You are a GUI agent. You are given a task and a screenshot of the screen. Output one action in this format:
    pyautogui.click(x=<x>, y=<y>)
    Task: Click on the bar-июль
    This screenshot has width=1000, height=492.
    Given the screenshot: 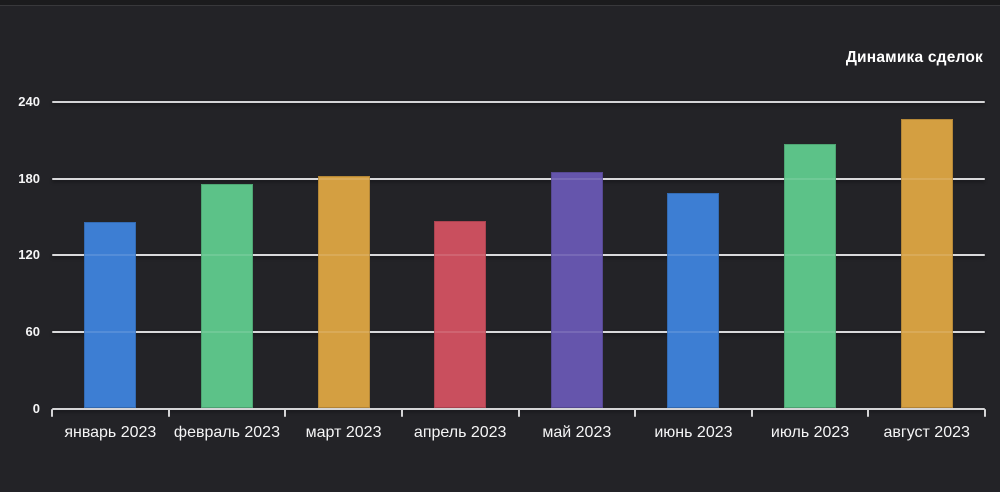 What is the action you would take?
    pyautogui.click(x=810, y=276)
    